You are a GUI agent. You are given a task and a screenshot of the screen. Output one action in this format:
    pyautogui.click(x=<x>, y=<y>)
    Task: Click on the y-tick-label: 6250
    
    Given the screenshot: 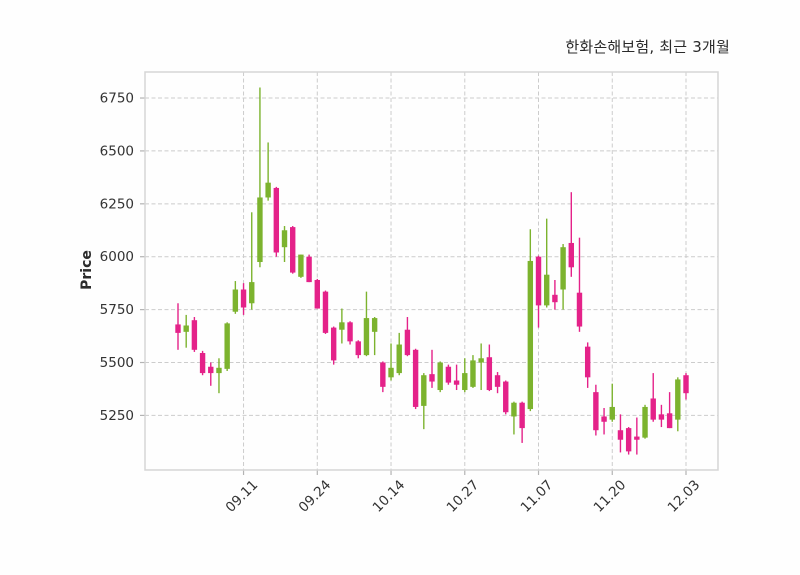 What is the action you would take?
    pyautogui.click(x=117, y=204)
    